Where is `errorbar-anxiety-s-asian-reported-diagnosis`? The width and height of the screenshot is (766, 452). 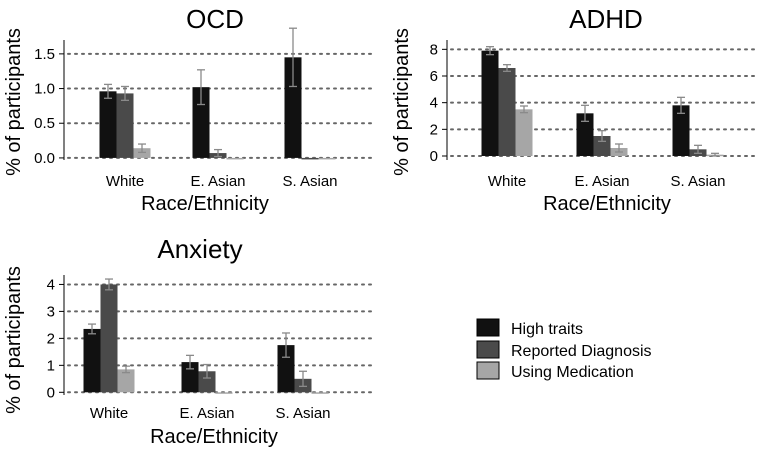 errorbar-anxiety-s-asian-reported-diagnosis is located at coordinates (303, 379).